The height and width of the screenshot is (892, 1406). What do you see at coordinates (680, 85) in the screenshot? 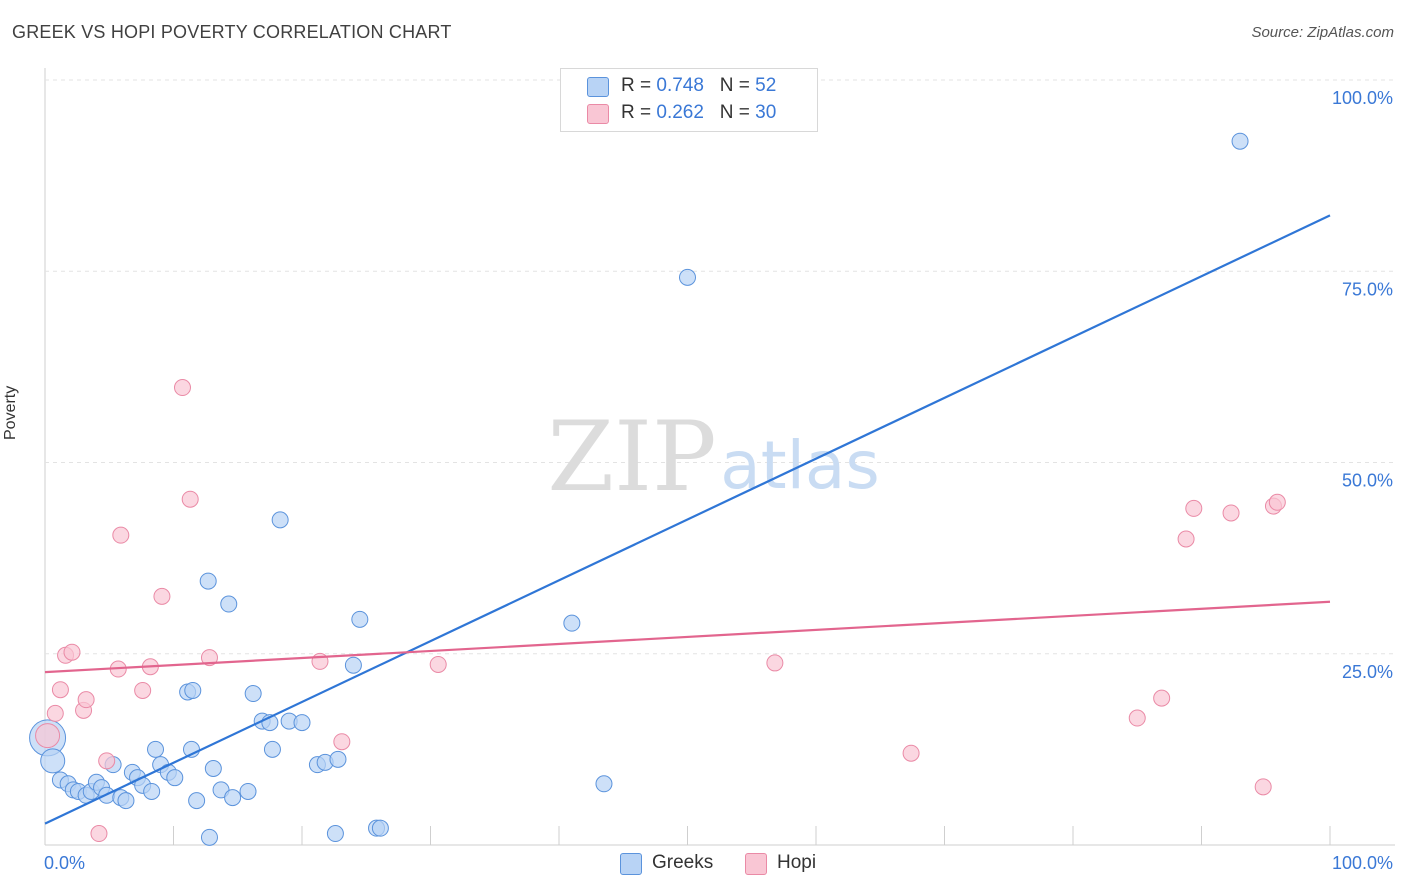
I see `r-value-greeks: 0.748` at bounding box center [680, 85].